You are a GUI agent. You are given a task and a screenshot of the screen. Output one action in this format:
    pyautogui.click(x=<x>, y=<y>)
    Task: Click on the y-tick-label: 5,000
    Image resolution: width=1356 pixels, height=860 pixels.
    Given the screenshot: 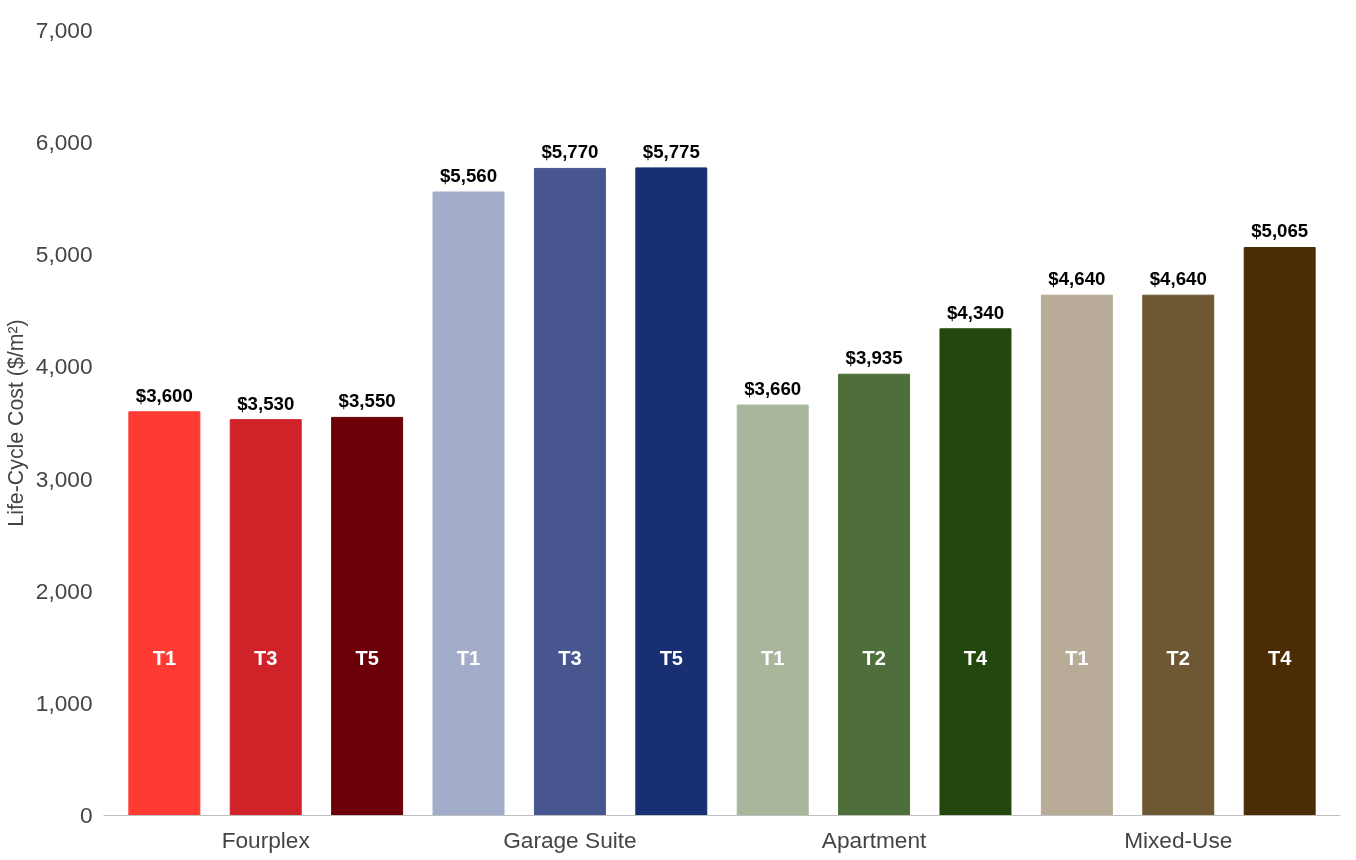 What is the action you would take?
    pyautogui.click(x=64, y=254)
    